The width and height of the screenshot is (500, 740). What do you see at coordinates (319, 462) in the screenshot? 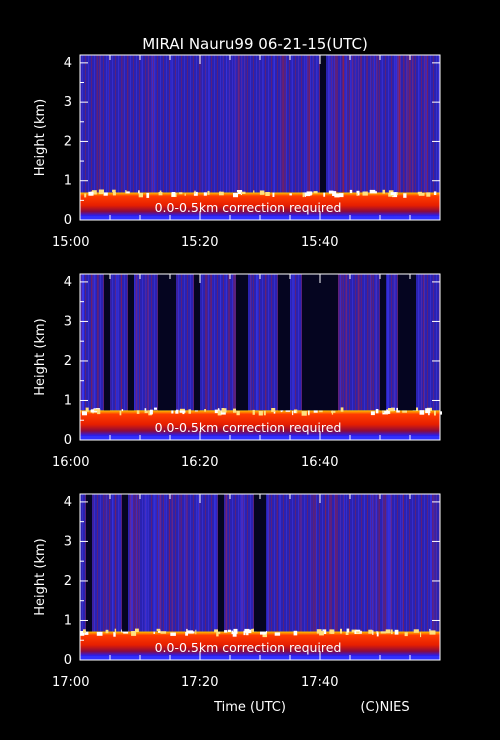
I see `x-tick-label: 16:40` at bounding box center [319, 462].